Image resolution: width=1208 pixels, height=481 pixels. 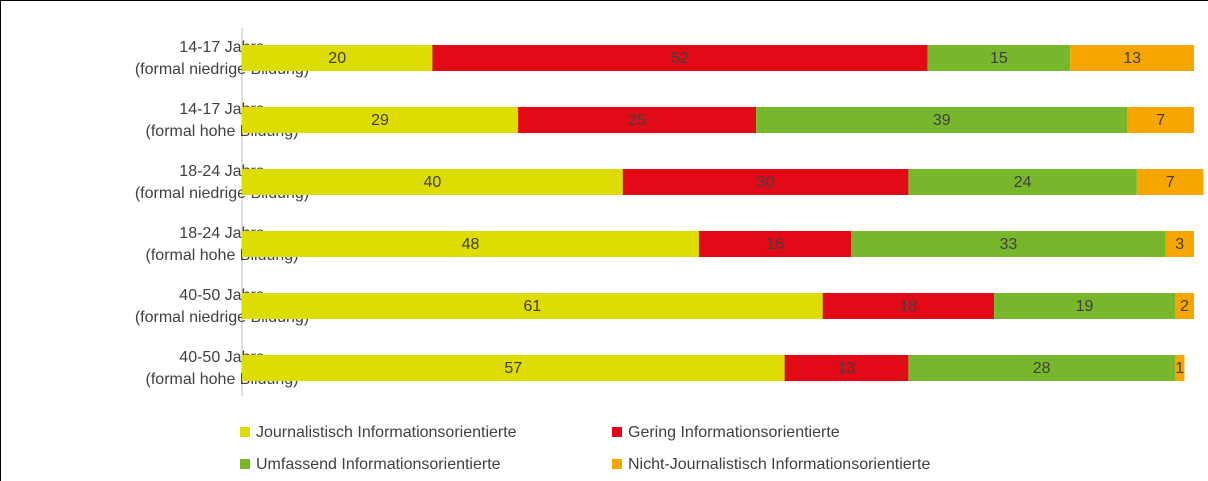 I want to click on data-label: 18, so click(x=909, y=306).